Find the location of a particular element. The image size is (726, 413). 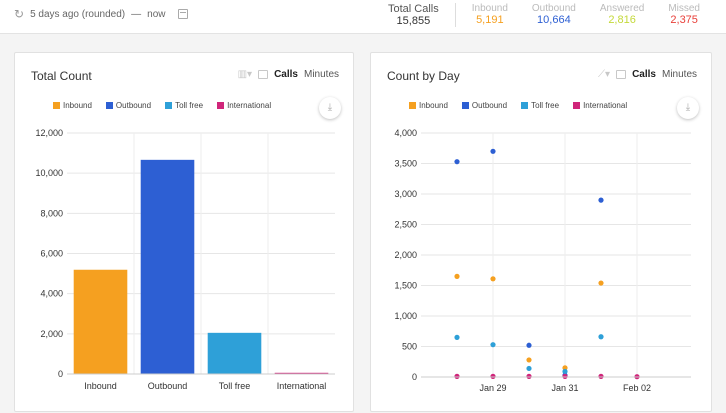

stat-outbound: Outbound 10,664 is located at coordinates (554, 15).